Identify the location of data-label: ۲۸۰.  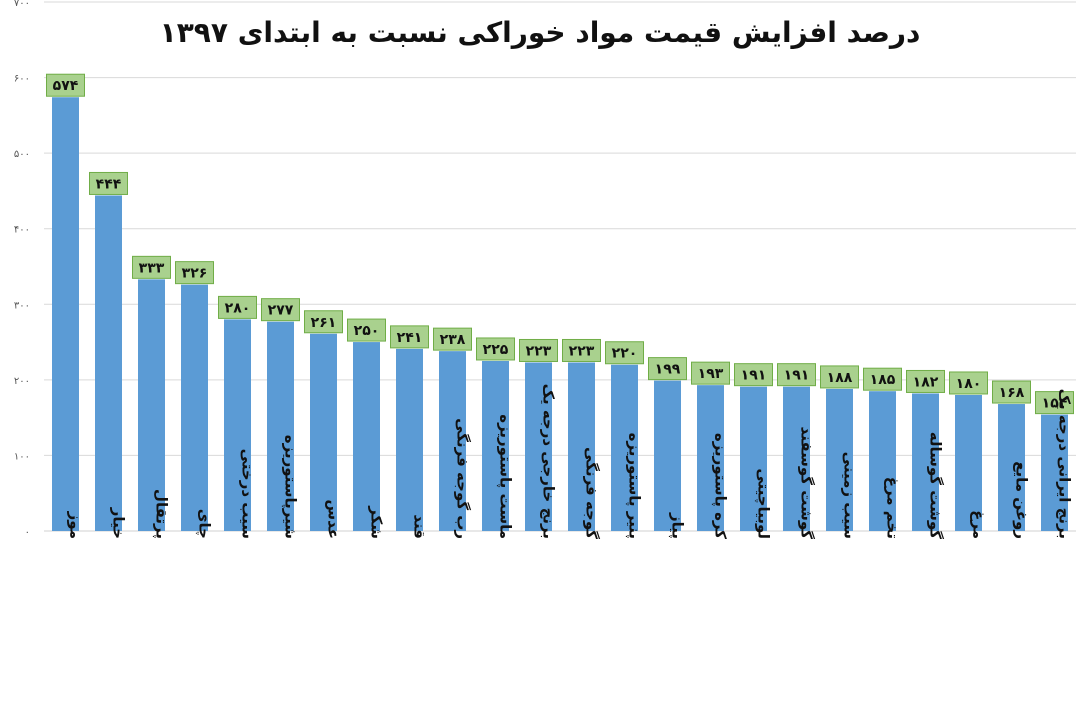
(238, 308).